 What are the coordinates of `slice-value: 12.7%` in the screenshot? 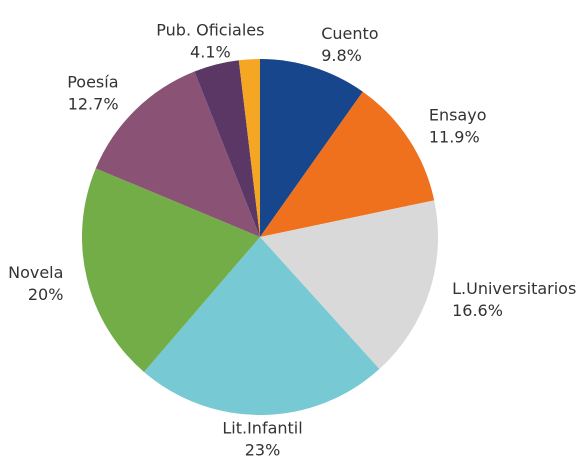 It's located at (93, 103).